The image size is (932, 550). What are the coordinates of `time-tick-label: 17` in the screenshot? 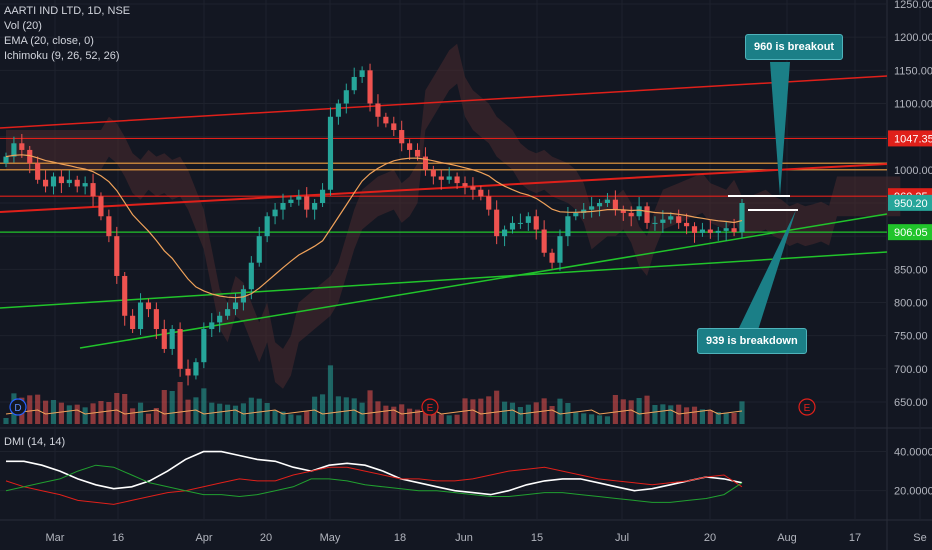 It's located at (855, 538).